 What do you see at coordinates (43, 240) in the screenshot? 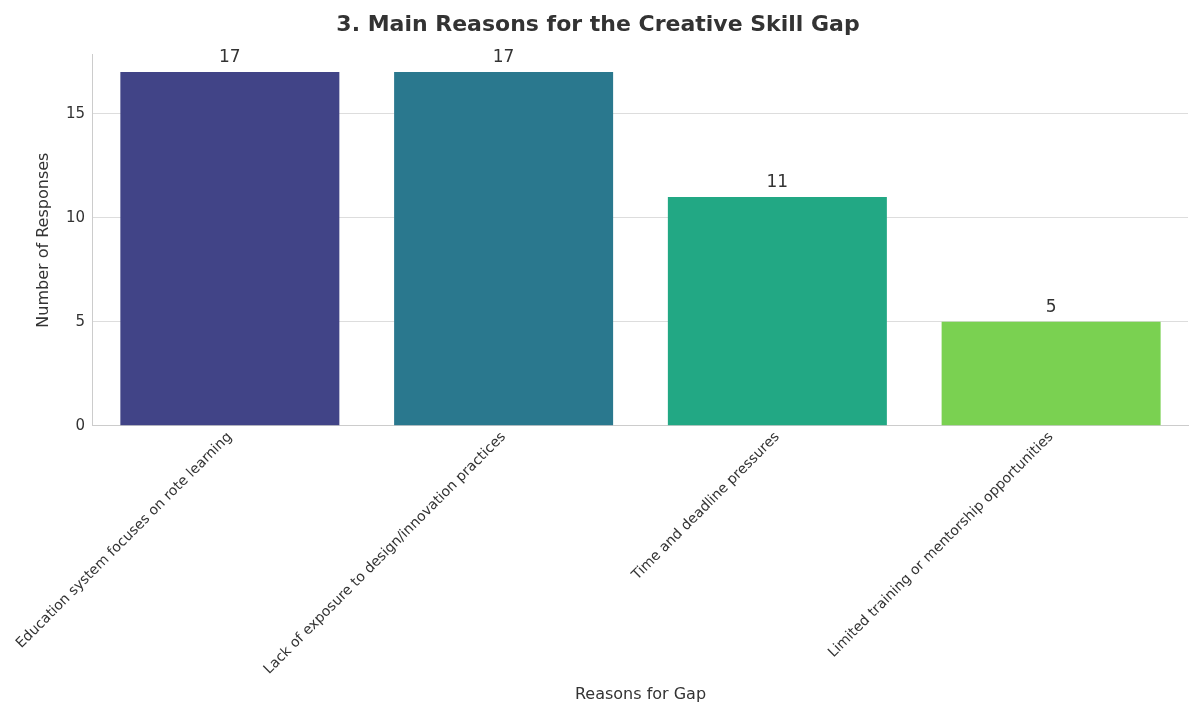
I see `y-axis-title: Number of Responses` at bounding box center [43, 240].